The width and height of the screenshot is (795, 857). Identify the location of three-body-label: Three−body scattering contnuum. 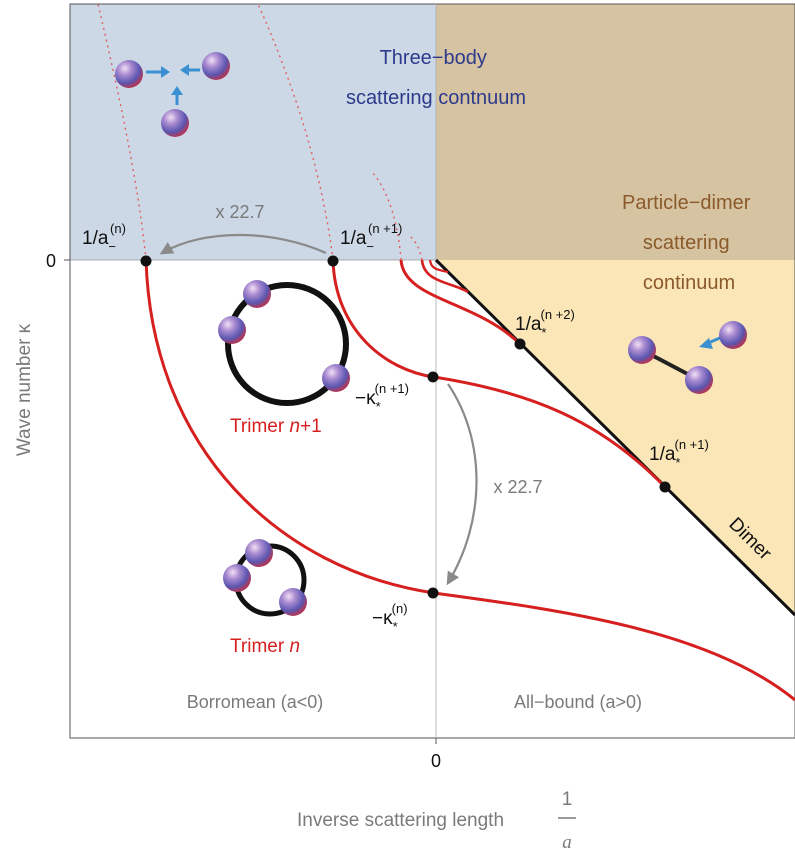
(436, 78).